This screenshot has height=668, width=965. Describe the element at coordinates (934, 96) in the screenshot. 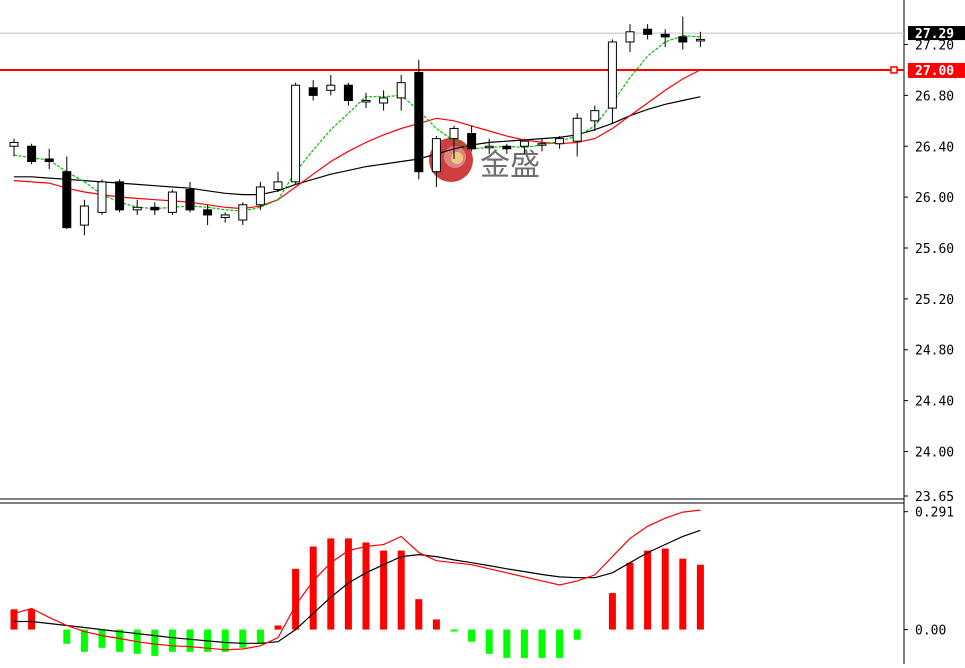

I see `price-tick-label: 26.80` at that location.